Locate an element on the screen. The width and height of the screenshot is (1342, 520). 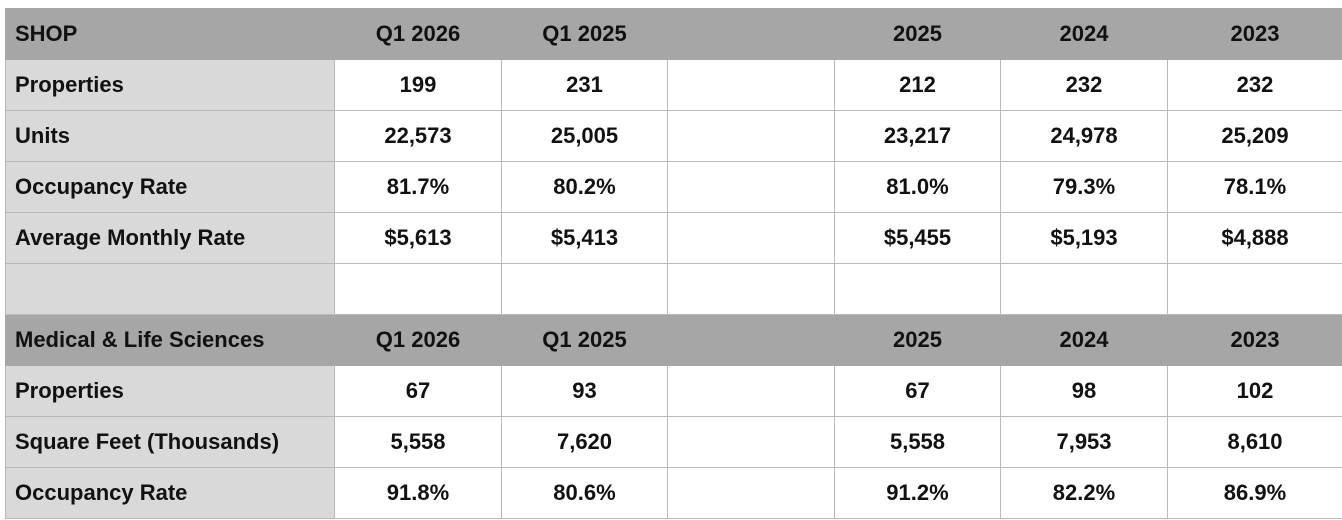
table-row: Properties 199 231 212 232 232 is located at coordinates (673, 85).